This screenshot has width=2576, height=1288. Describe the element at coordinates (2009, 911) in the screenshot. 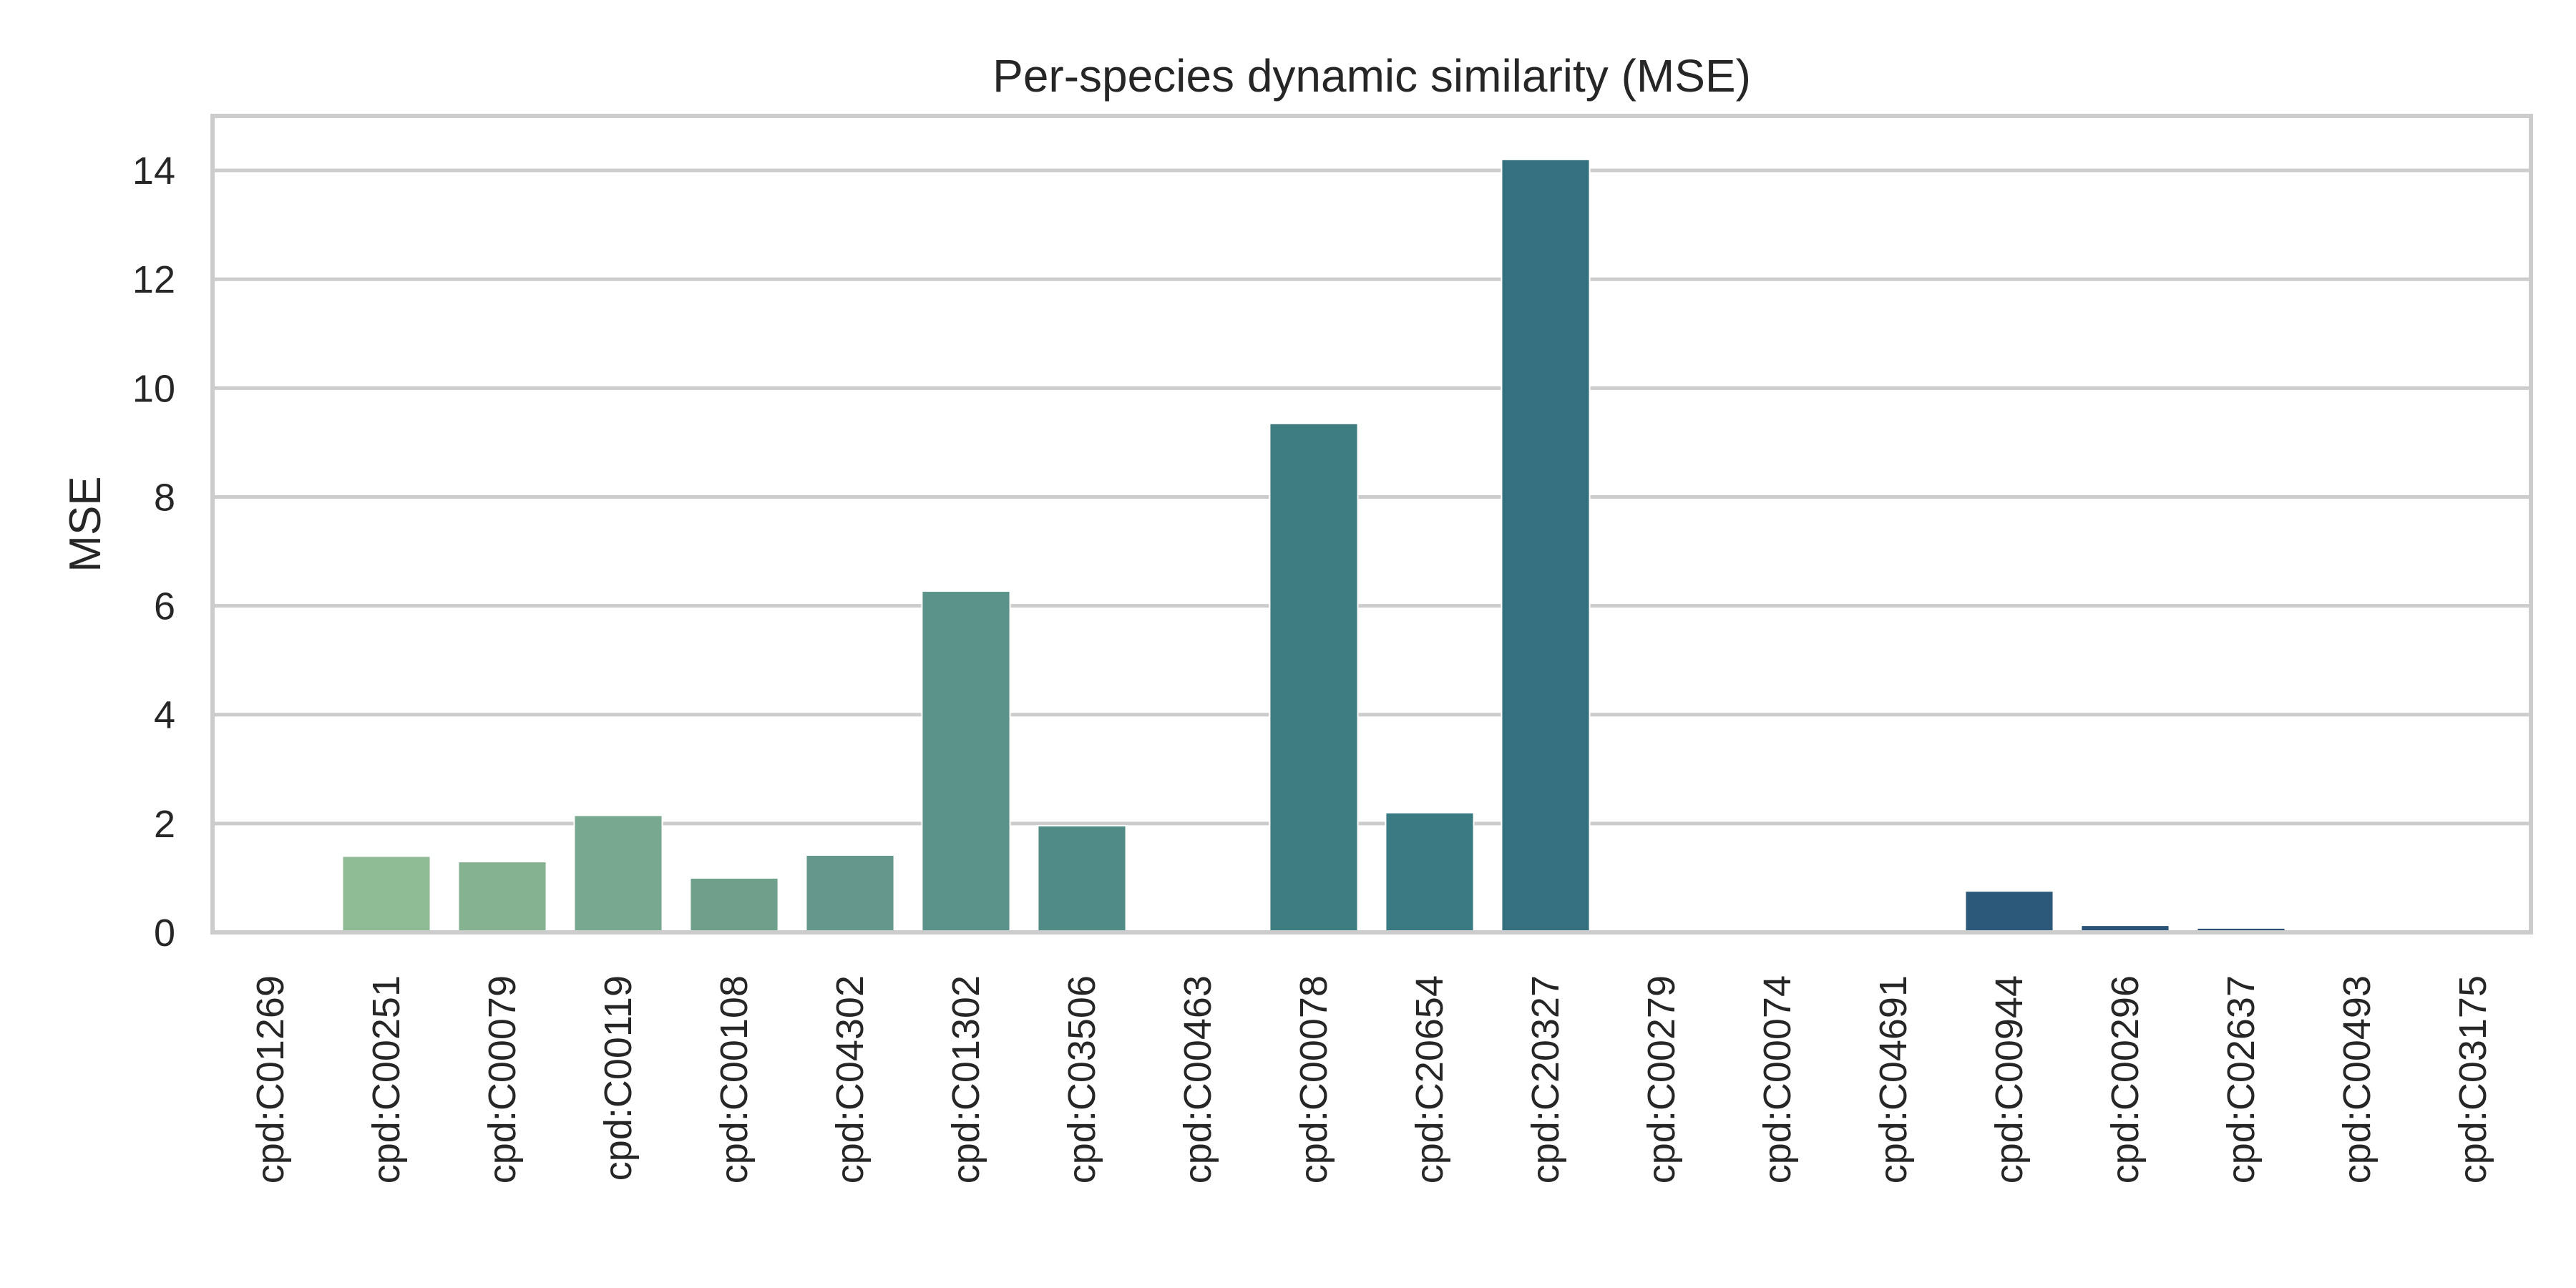

I see `bar-cpd-c00944` at that location.